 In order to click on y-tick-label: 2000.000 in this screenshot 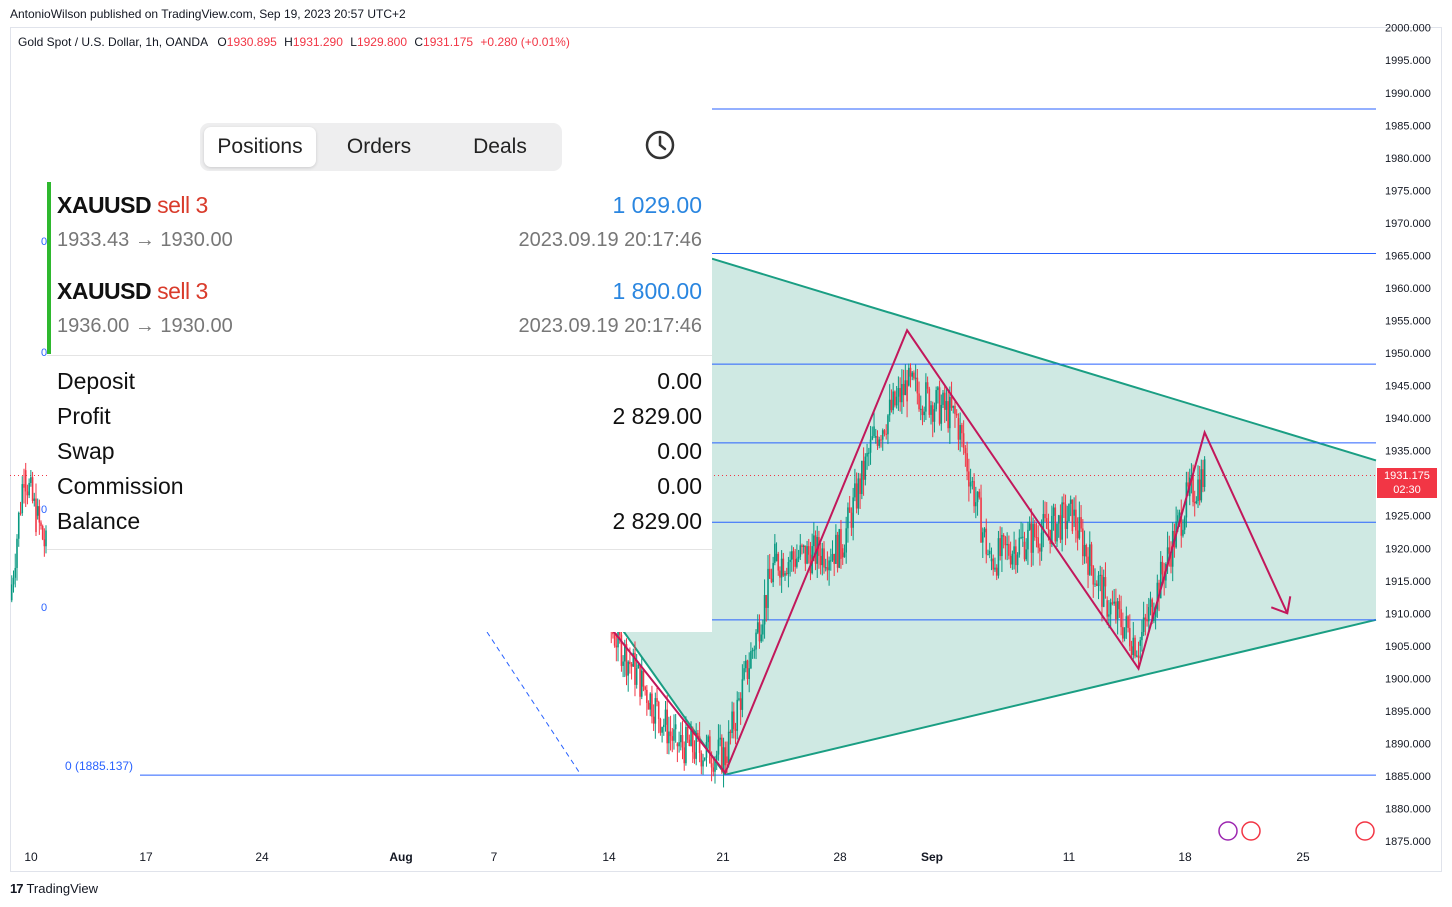, I will do `click(1408, 29)`.